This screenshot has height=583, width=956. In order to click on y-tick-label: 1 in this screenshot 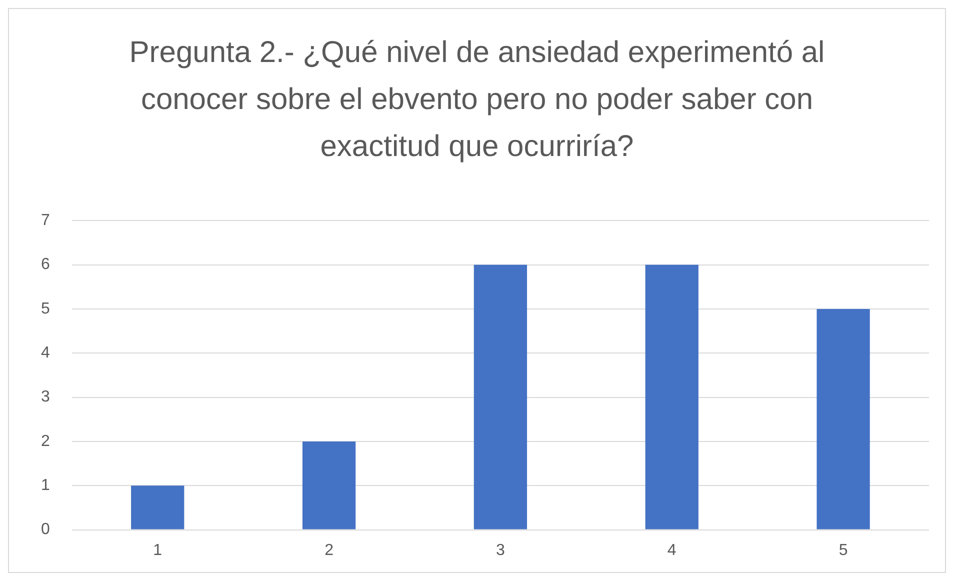, I will do `click(45, 485)`.